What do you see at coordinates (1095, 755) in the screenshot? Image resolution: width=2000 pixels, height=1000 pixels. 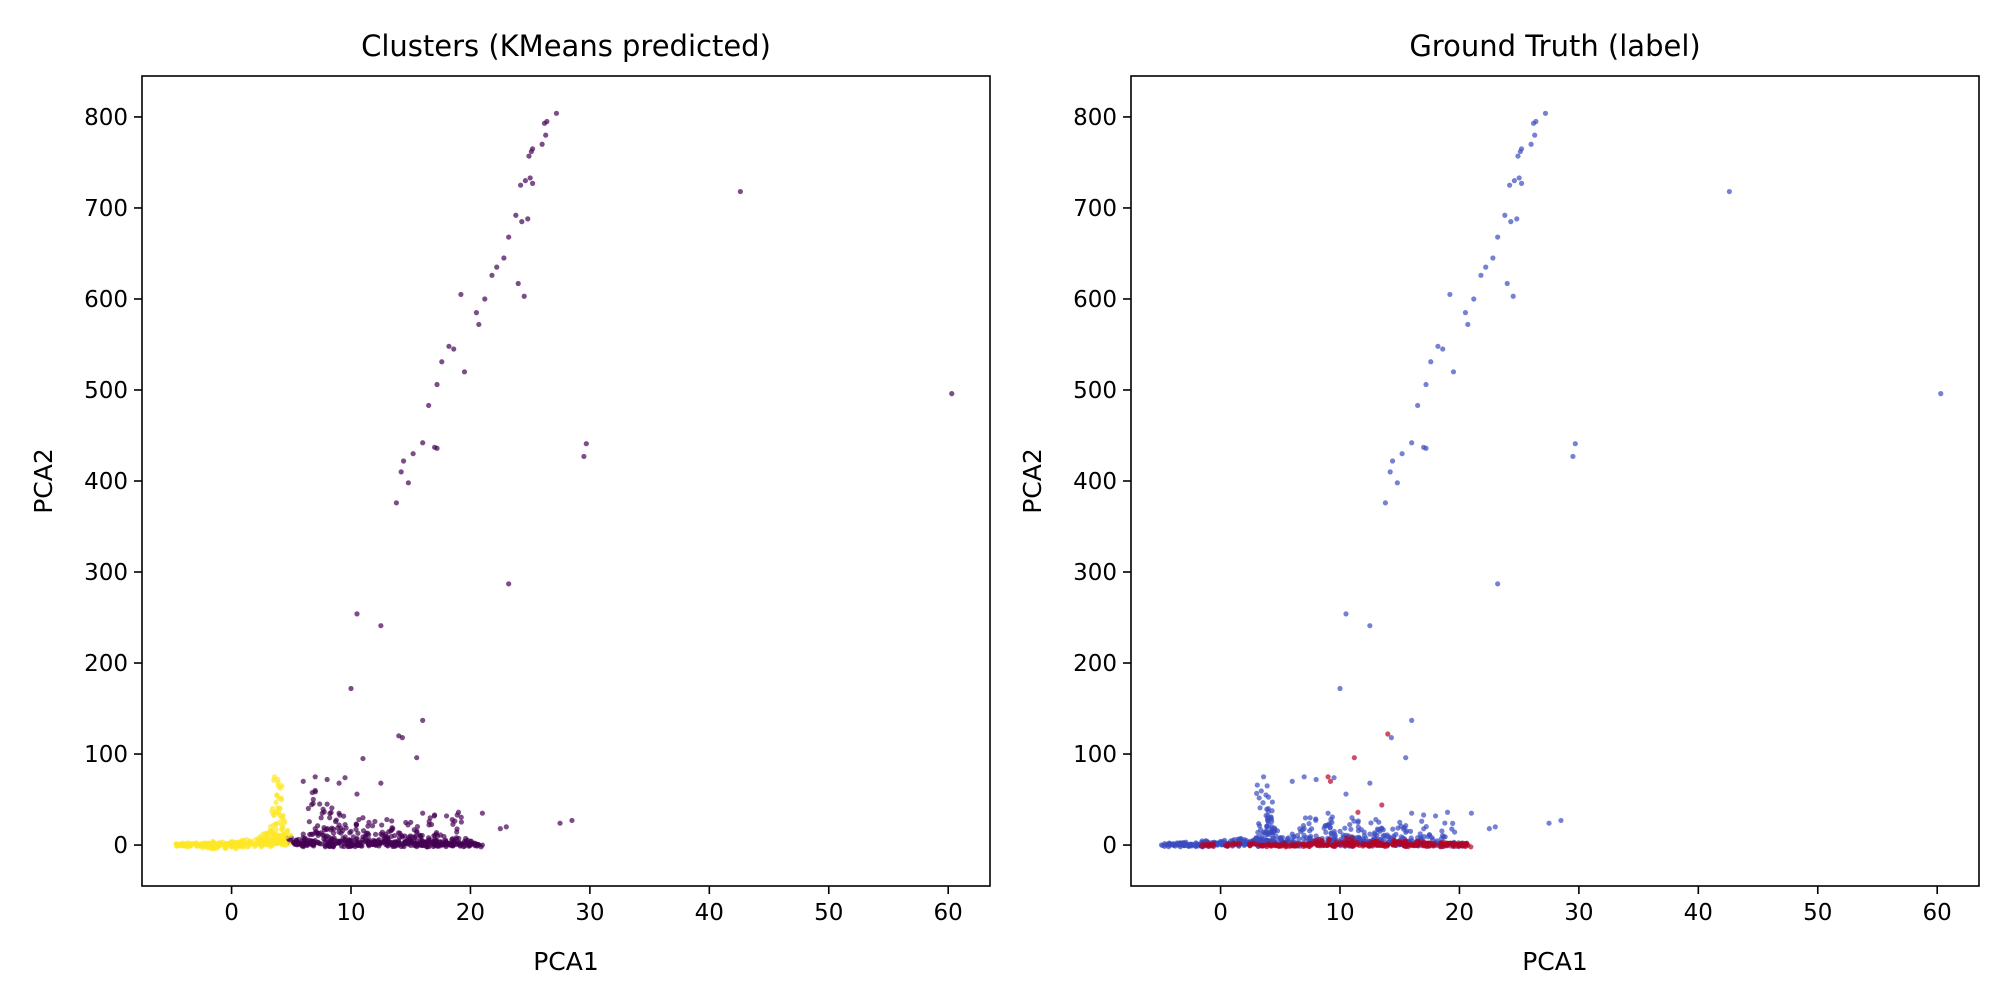 I see `y-tick-label: 100` at bounding box center [1095, 755].